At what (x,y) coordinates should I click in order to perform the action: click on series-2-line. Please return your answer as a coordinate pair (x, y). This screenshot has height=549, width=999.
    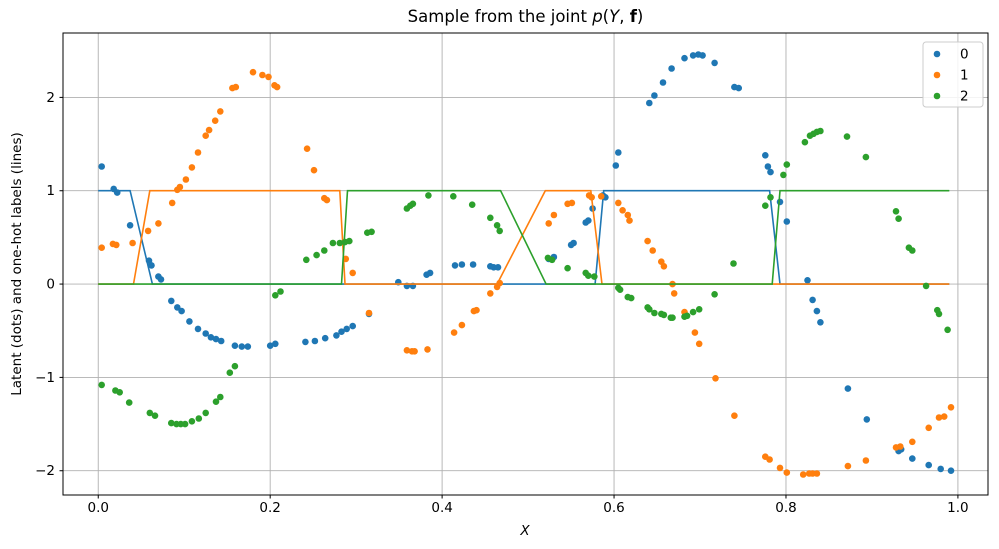
    Looking at the image, I should click on (524, 237).